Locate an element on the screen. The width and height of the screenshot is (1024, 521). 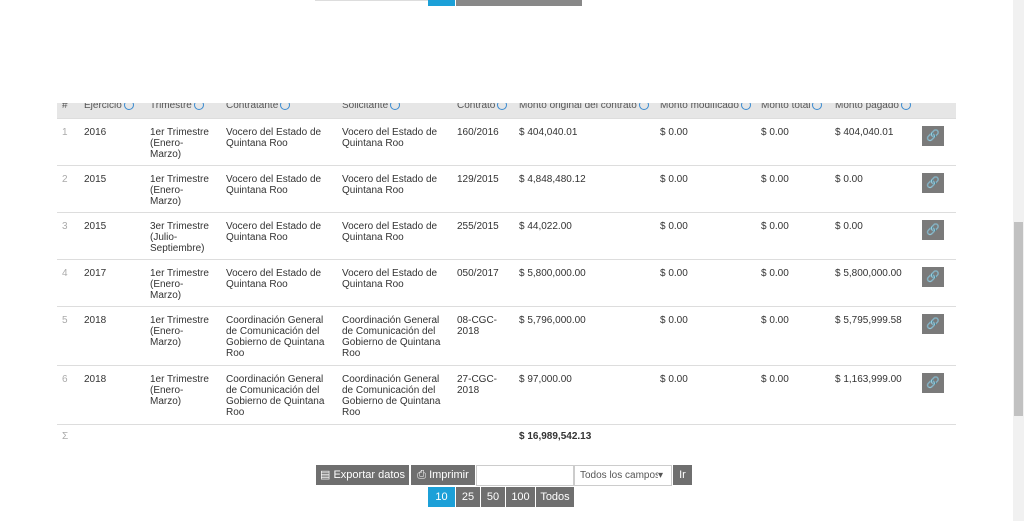
table-cell: 1er Trimestre (Enero-Marzo) is located at coordinates (183, 395).